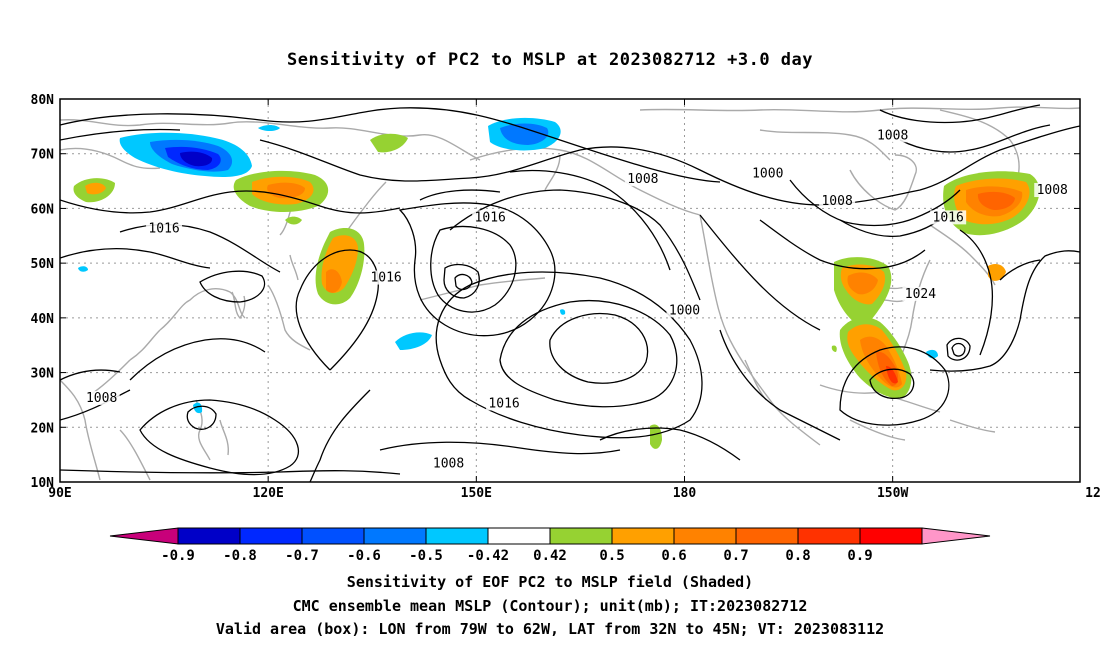  I want to click on y-tick-label: 30N, so click(43, 374).